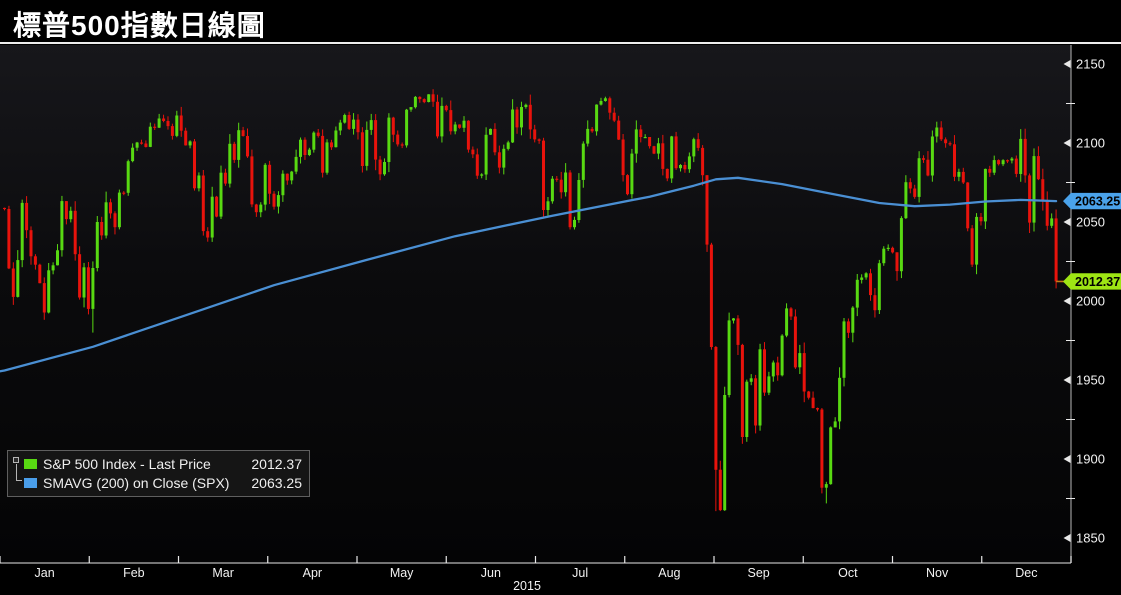 Image resolution: width=1121 pixels, height=595 pixels. Describe the element at coordinates (1026, 573) in the screenshot. I see `svg-text: Dec` at that location.